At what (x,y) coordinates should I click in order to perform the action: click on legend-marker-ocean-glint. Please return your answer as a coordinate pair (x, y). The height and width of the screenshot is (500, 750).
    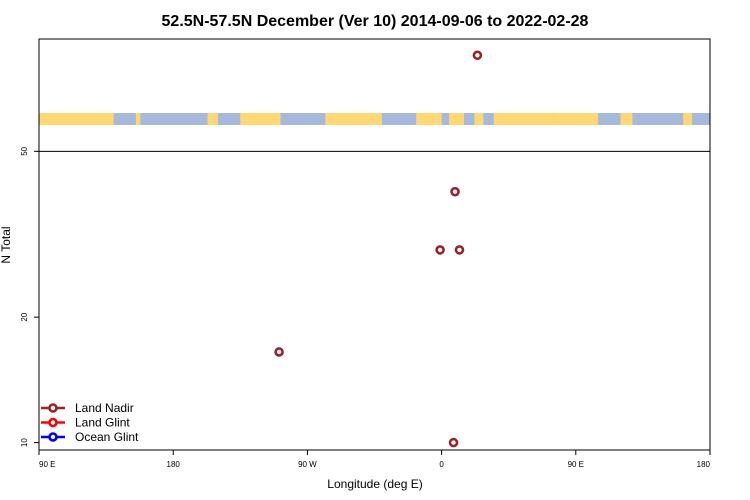
    Looking at the image, I should click on (53, 437).